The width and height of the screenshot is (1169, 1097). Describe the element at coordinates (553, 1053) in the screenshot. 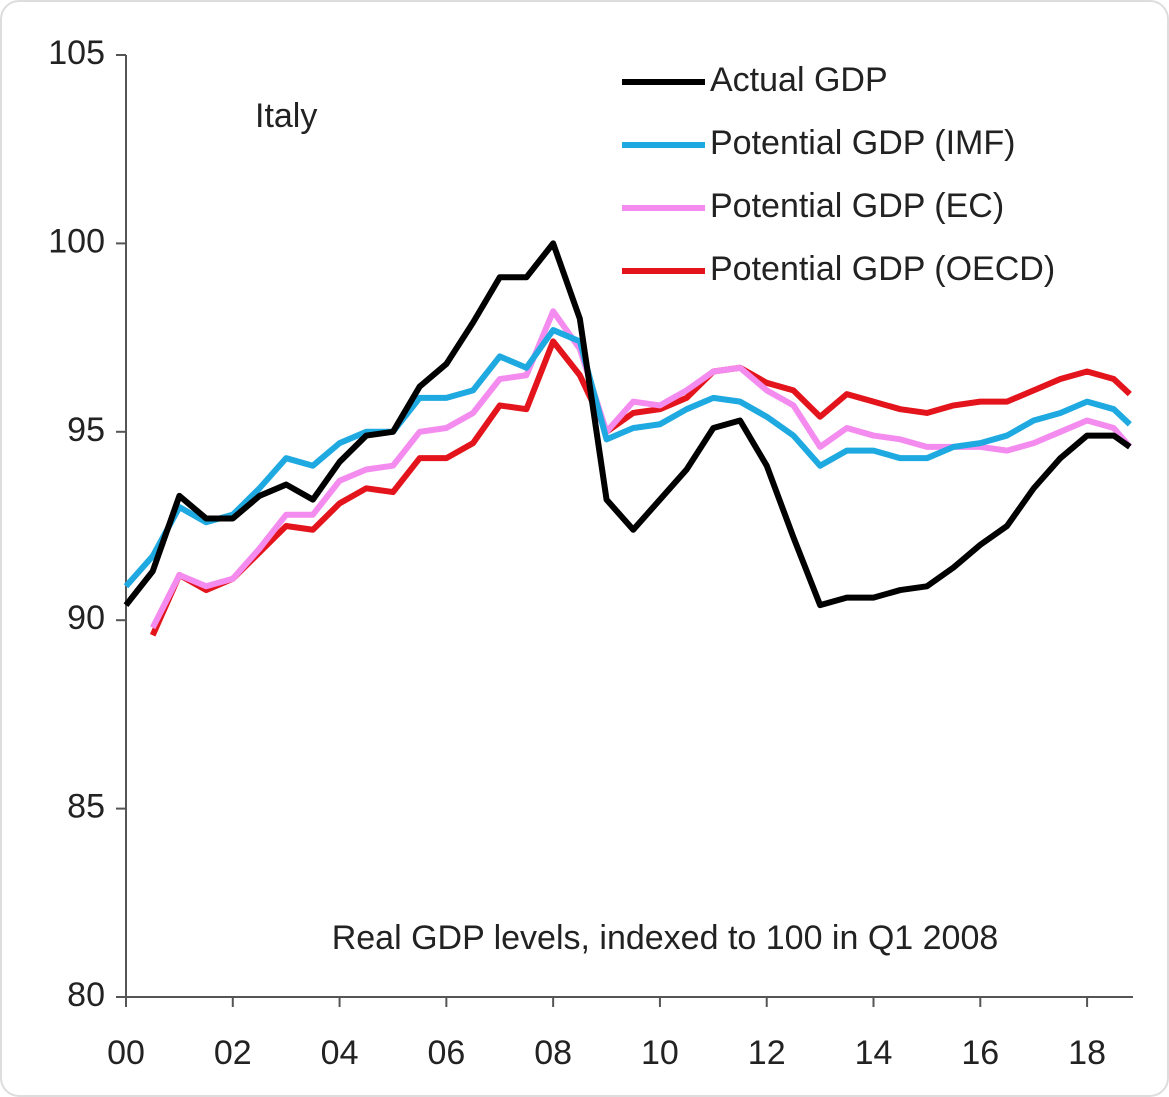

I see `x-tick-label: 08` at that location.